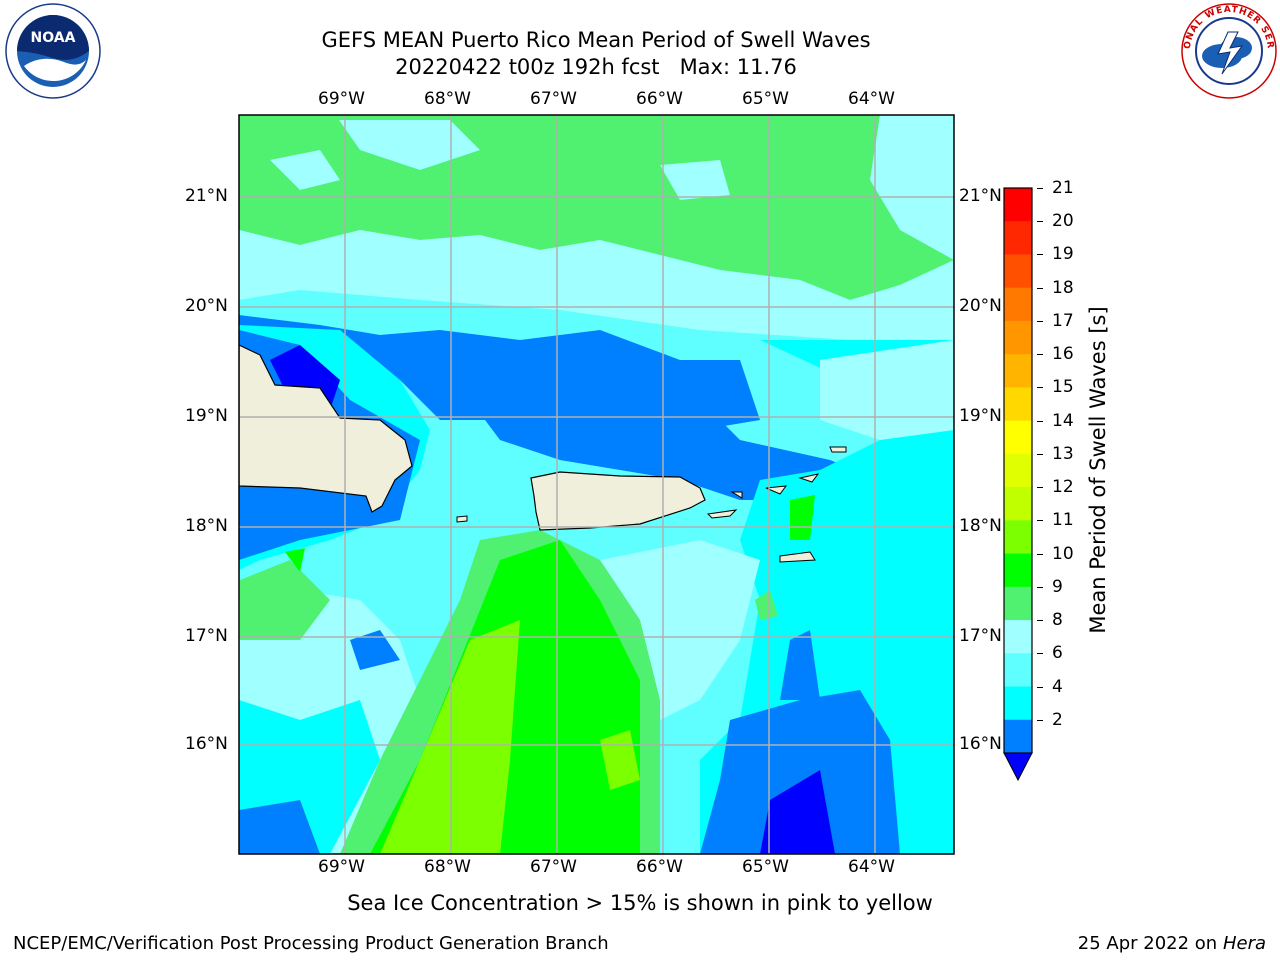  What do you see at coordinates (1063, 420) in the screenshot?
I see `colorbar-tick-label: 14` at bounding box center [1063, 420].